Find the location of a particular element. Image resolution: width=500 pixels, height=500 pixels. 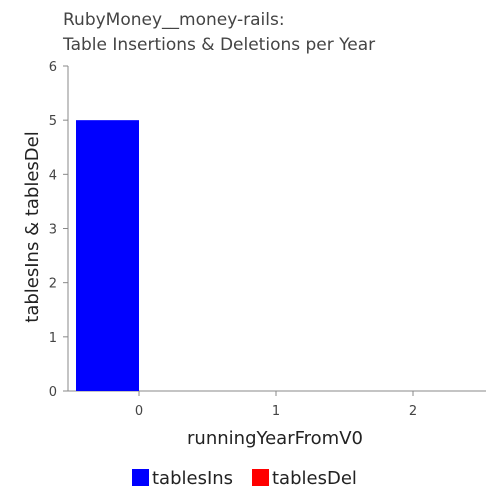

x-tick-label: 2 is located at coordinates (413, 411).